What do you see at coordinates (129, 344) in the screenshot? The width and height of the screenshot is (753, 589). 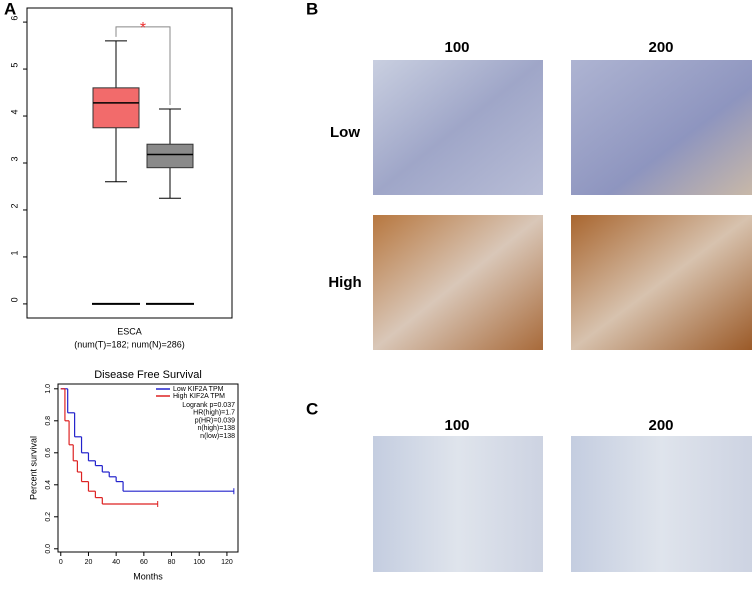 I see `x-axis-sublabel: (num(T)=182; num(N)=286)` at bounding box center [129, 344].